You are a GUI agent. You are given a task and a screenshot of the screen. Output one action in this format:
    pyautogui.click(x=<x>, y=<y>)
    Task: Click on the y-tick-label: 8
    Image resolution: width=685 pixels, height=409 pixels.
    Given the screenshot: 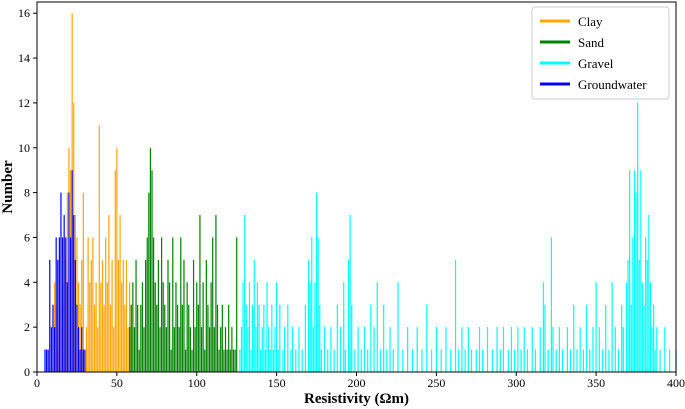 What is the action you would take?
    pyautogui.click(x=27, y=193)
    